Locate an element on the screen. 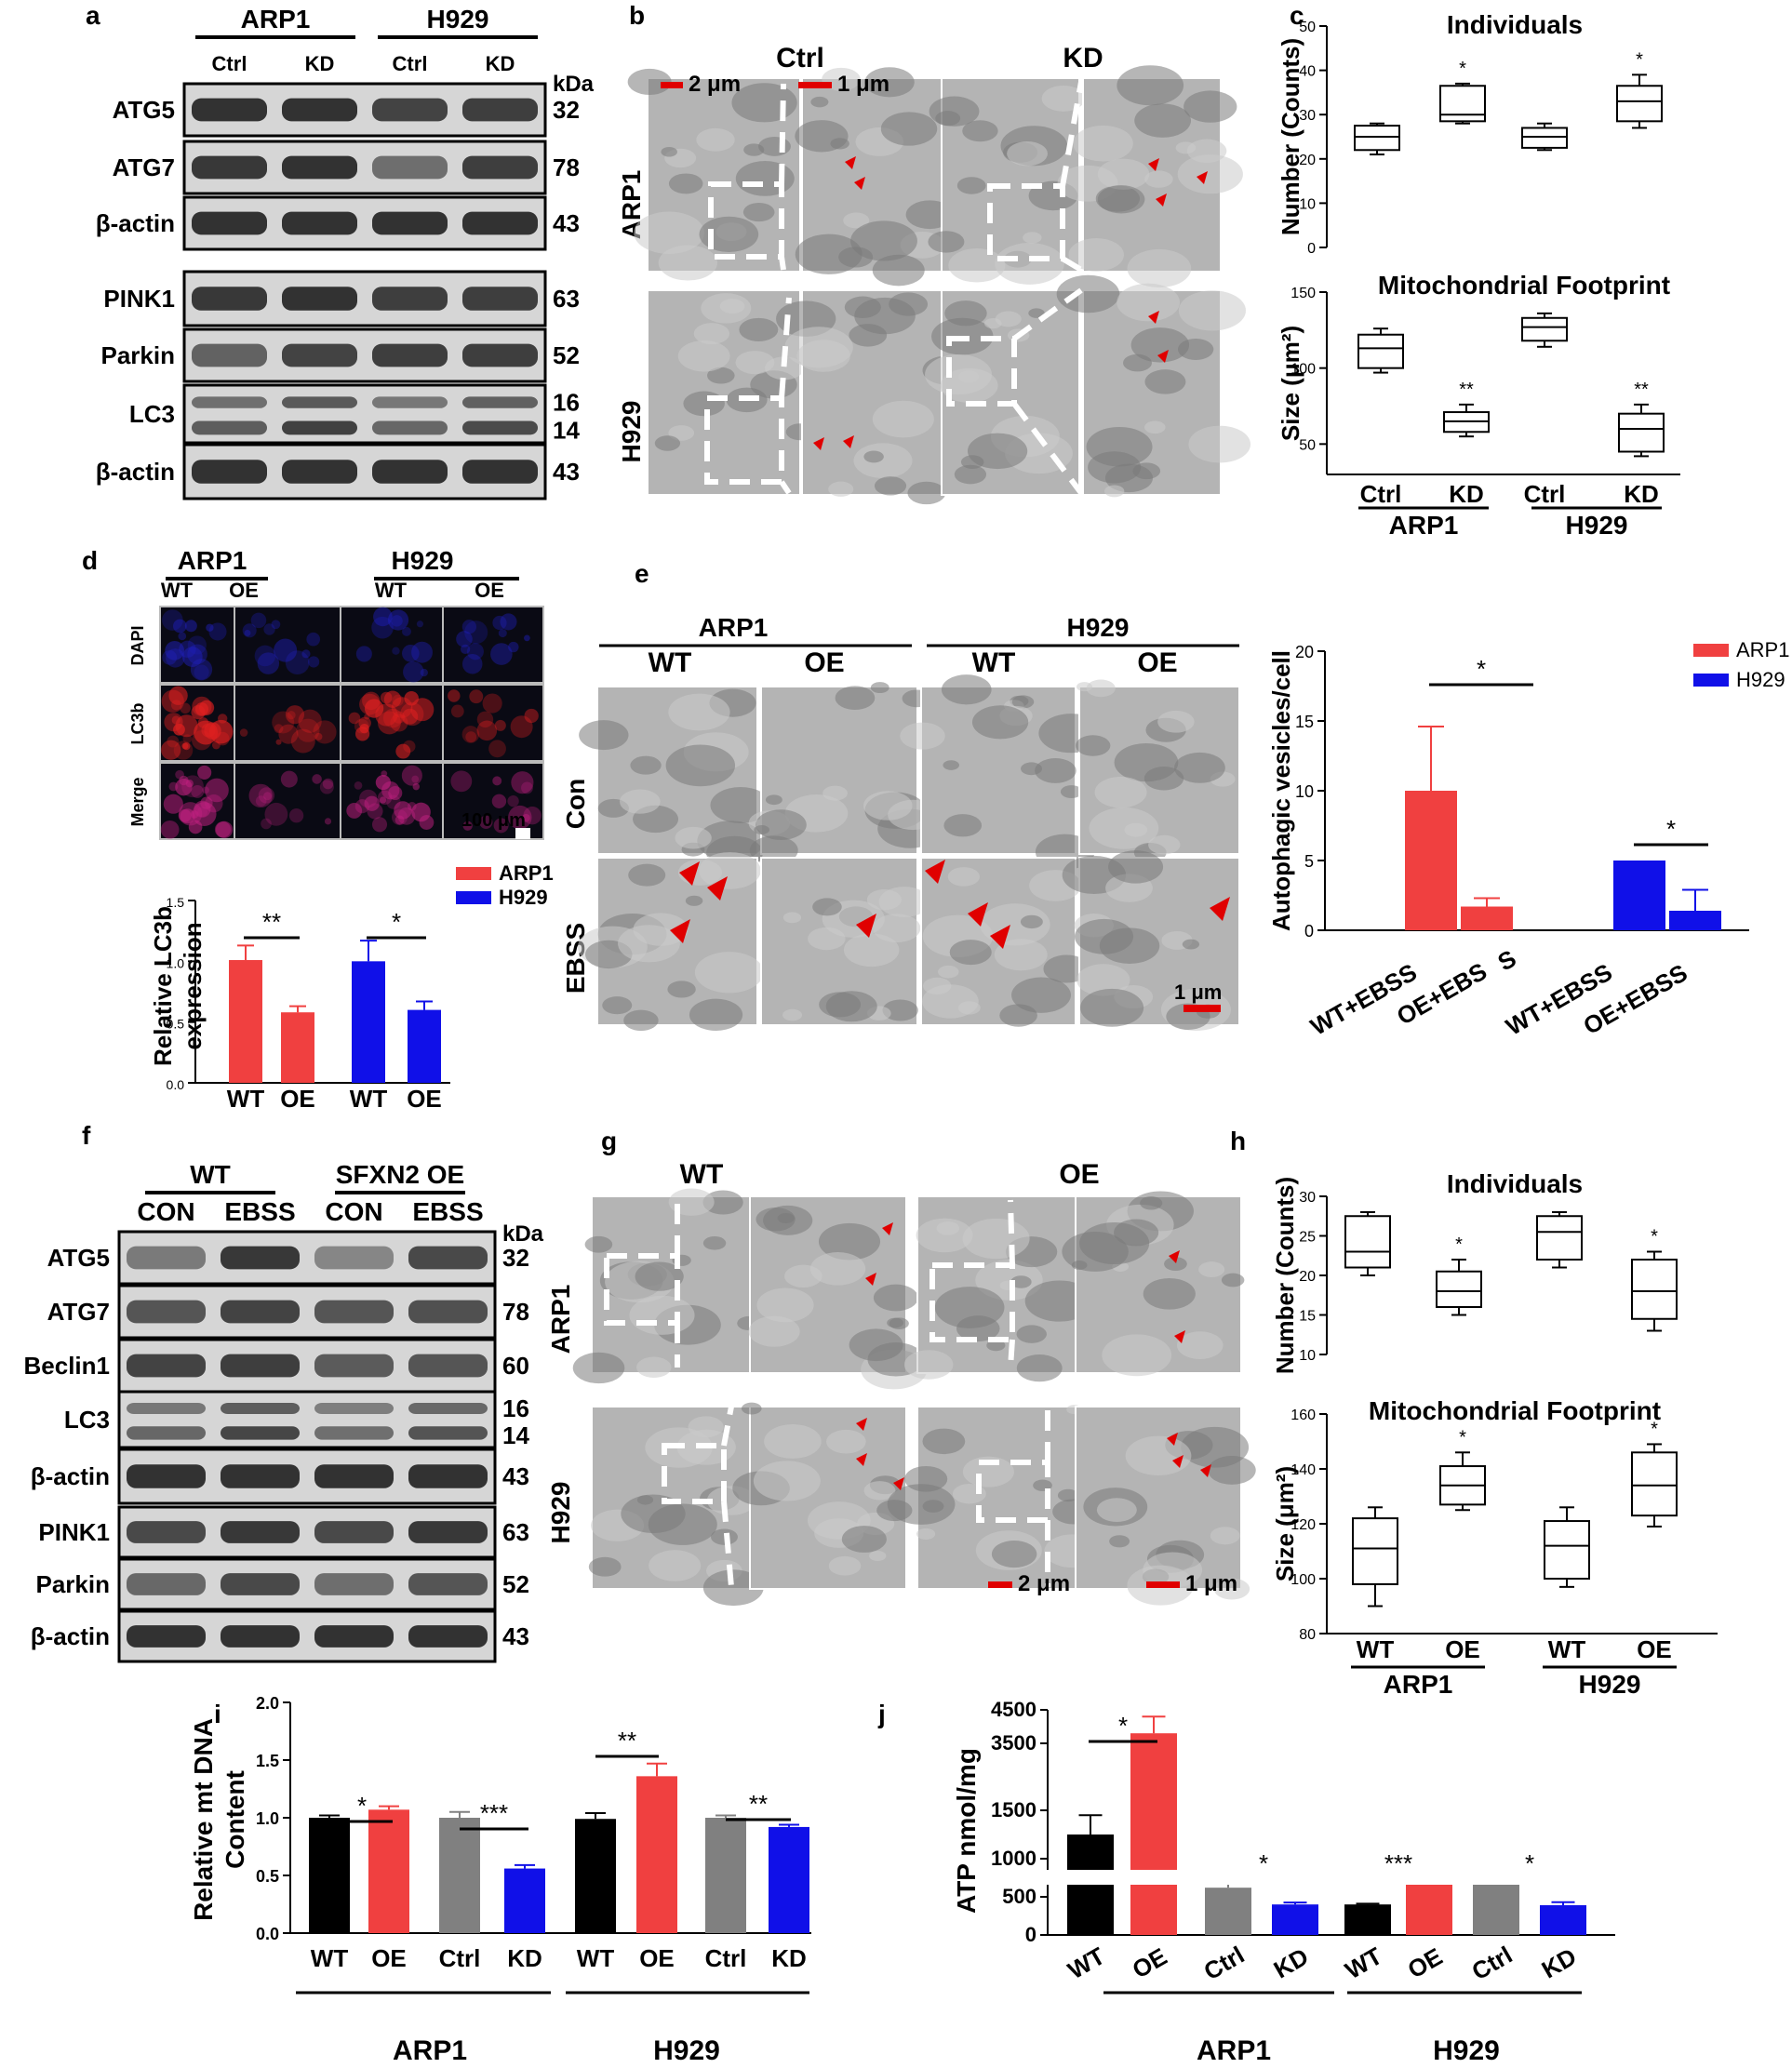 Image resolution: width=1792 pixels, height=2068 pixels. panel-d-bar: 0.00.51.01.5** * is located at coordinates (309, 993).